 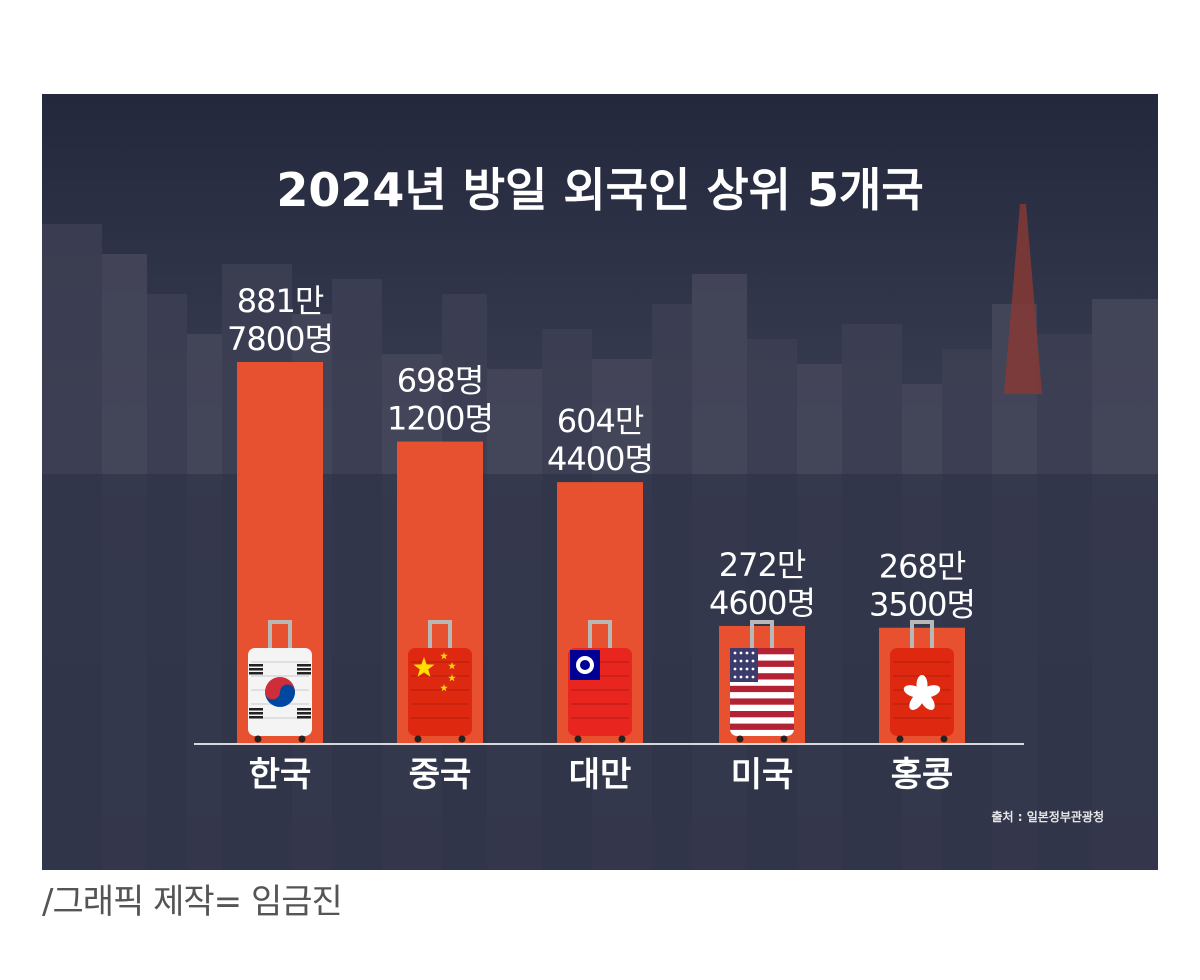 I want to click on bar-value-label: 4600명, so click(x=762, y=603).